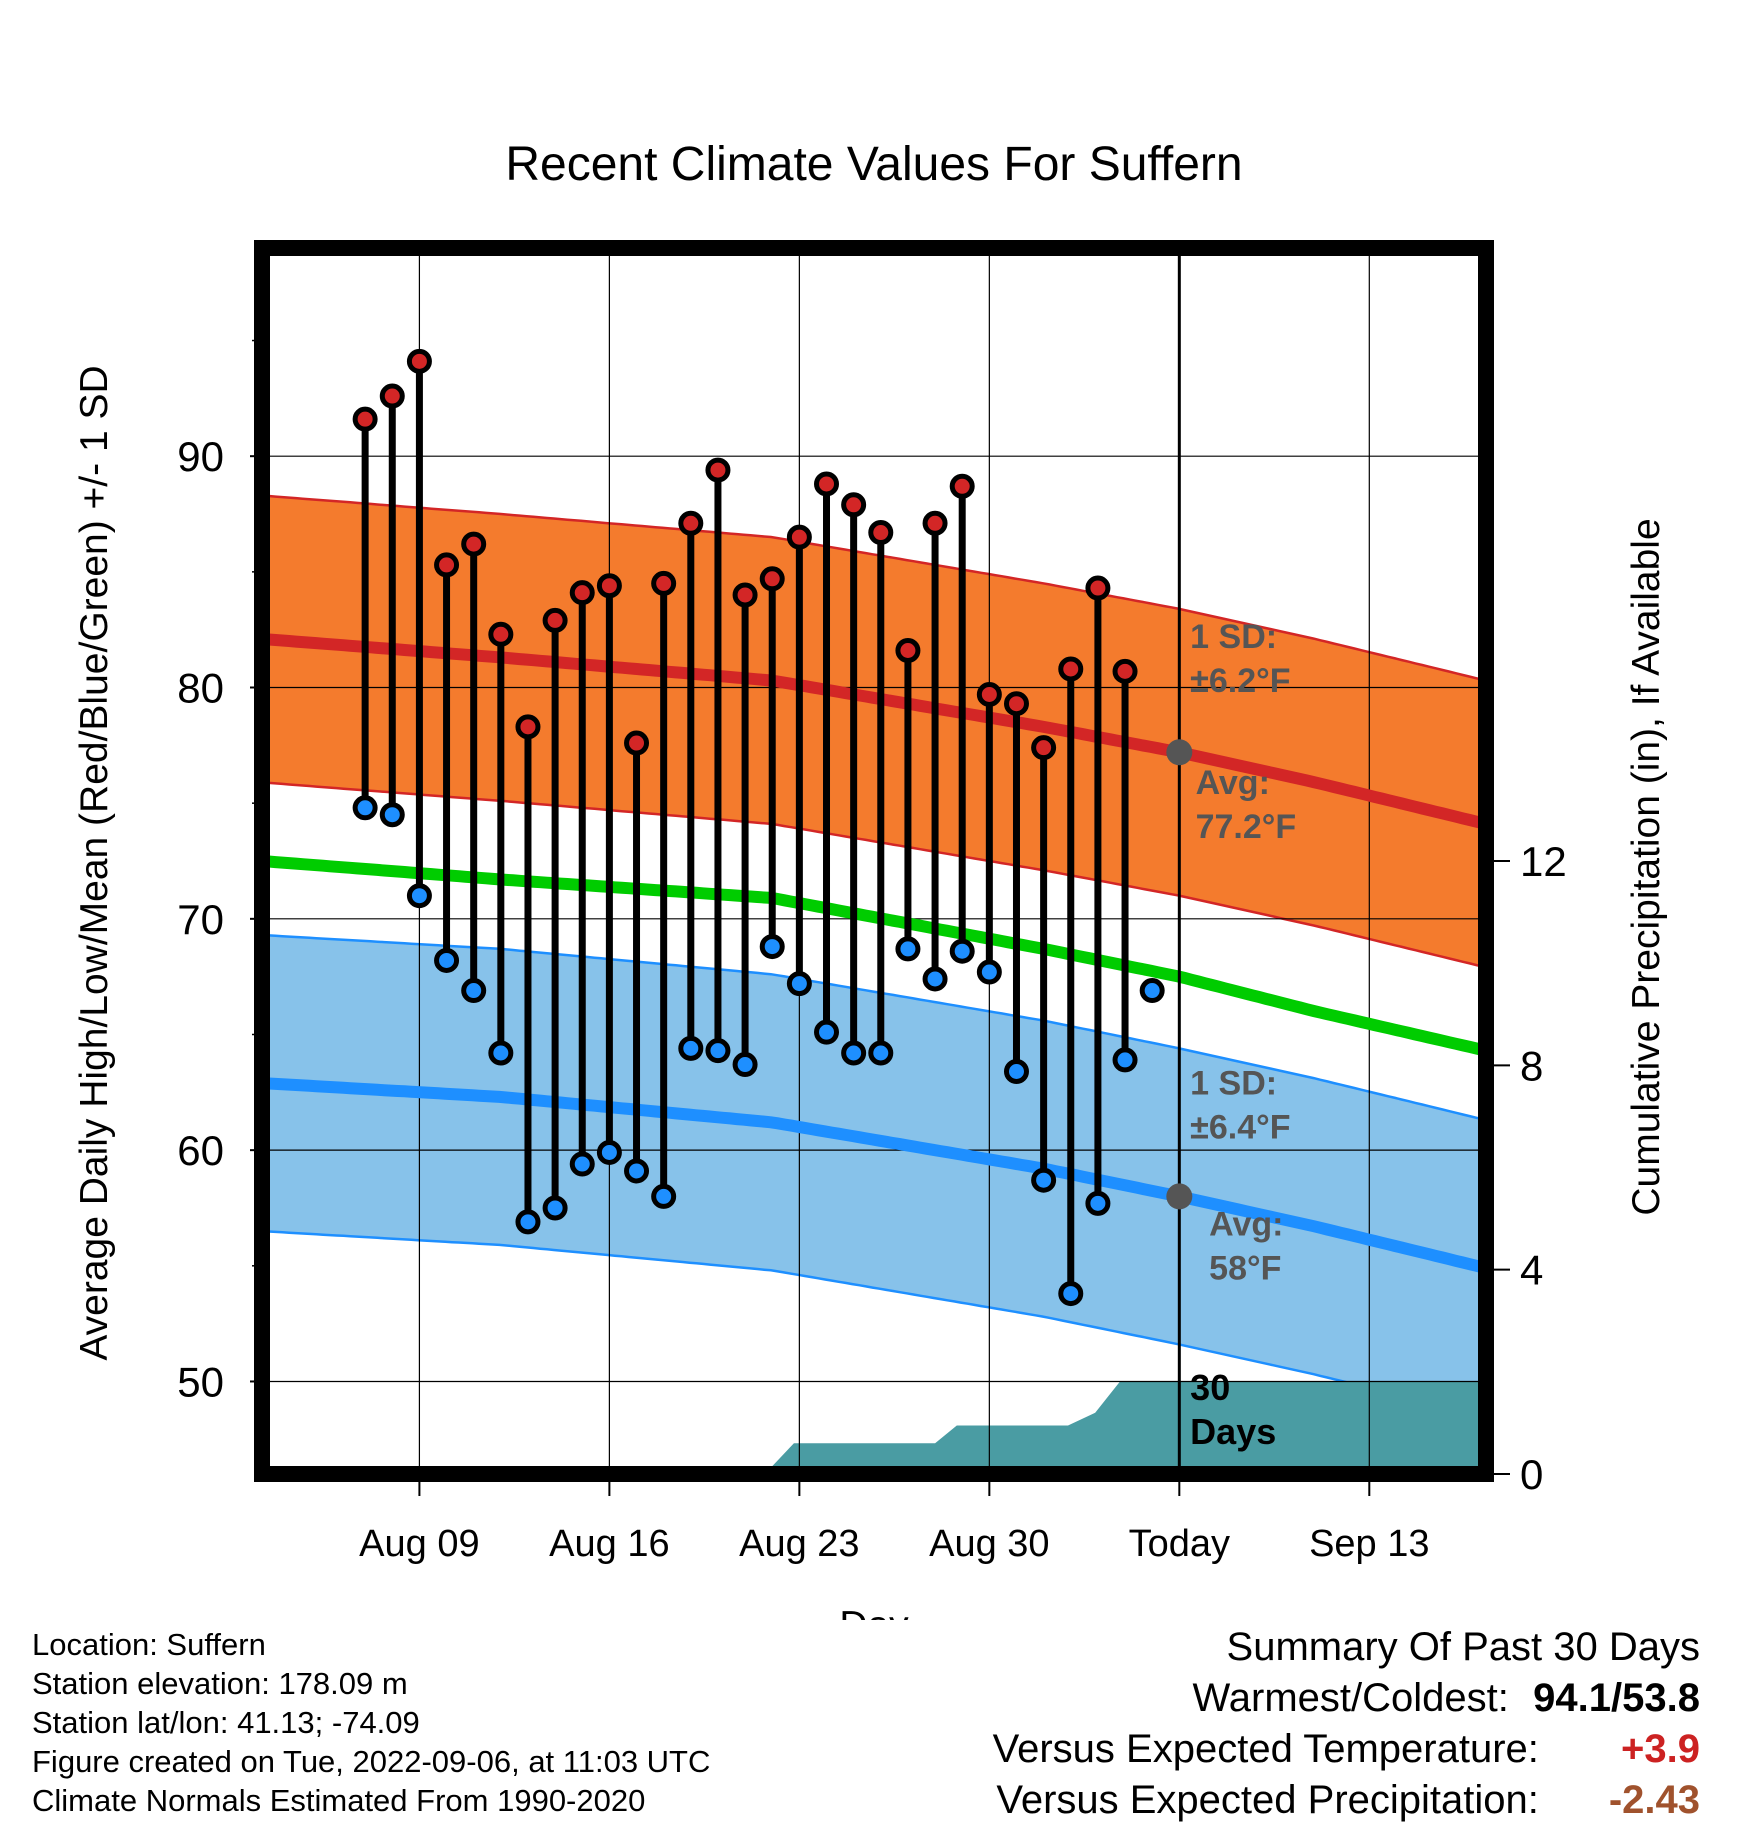 This screenshot has width=1748, height=1828. What do you see at coordinates (874, 1428) in the screenshot?
I see `precip-area` at bounding box center [874, 1428].